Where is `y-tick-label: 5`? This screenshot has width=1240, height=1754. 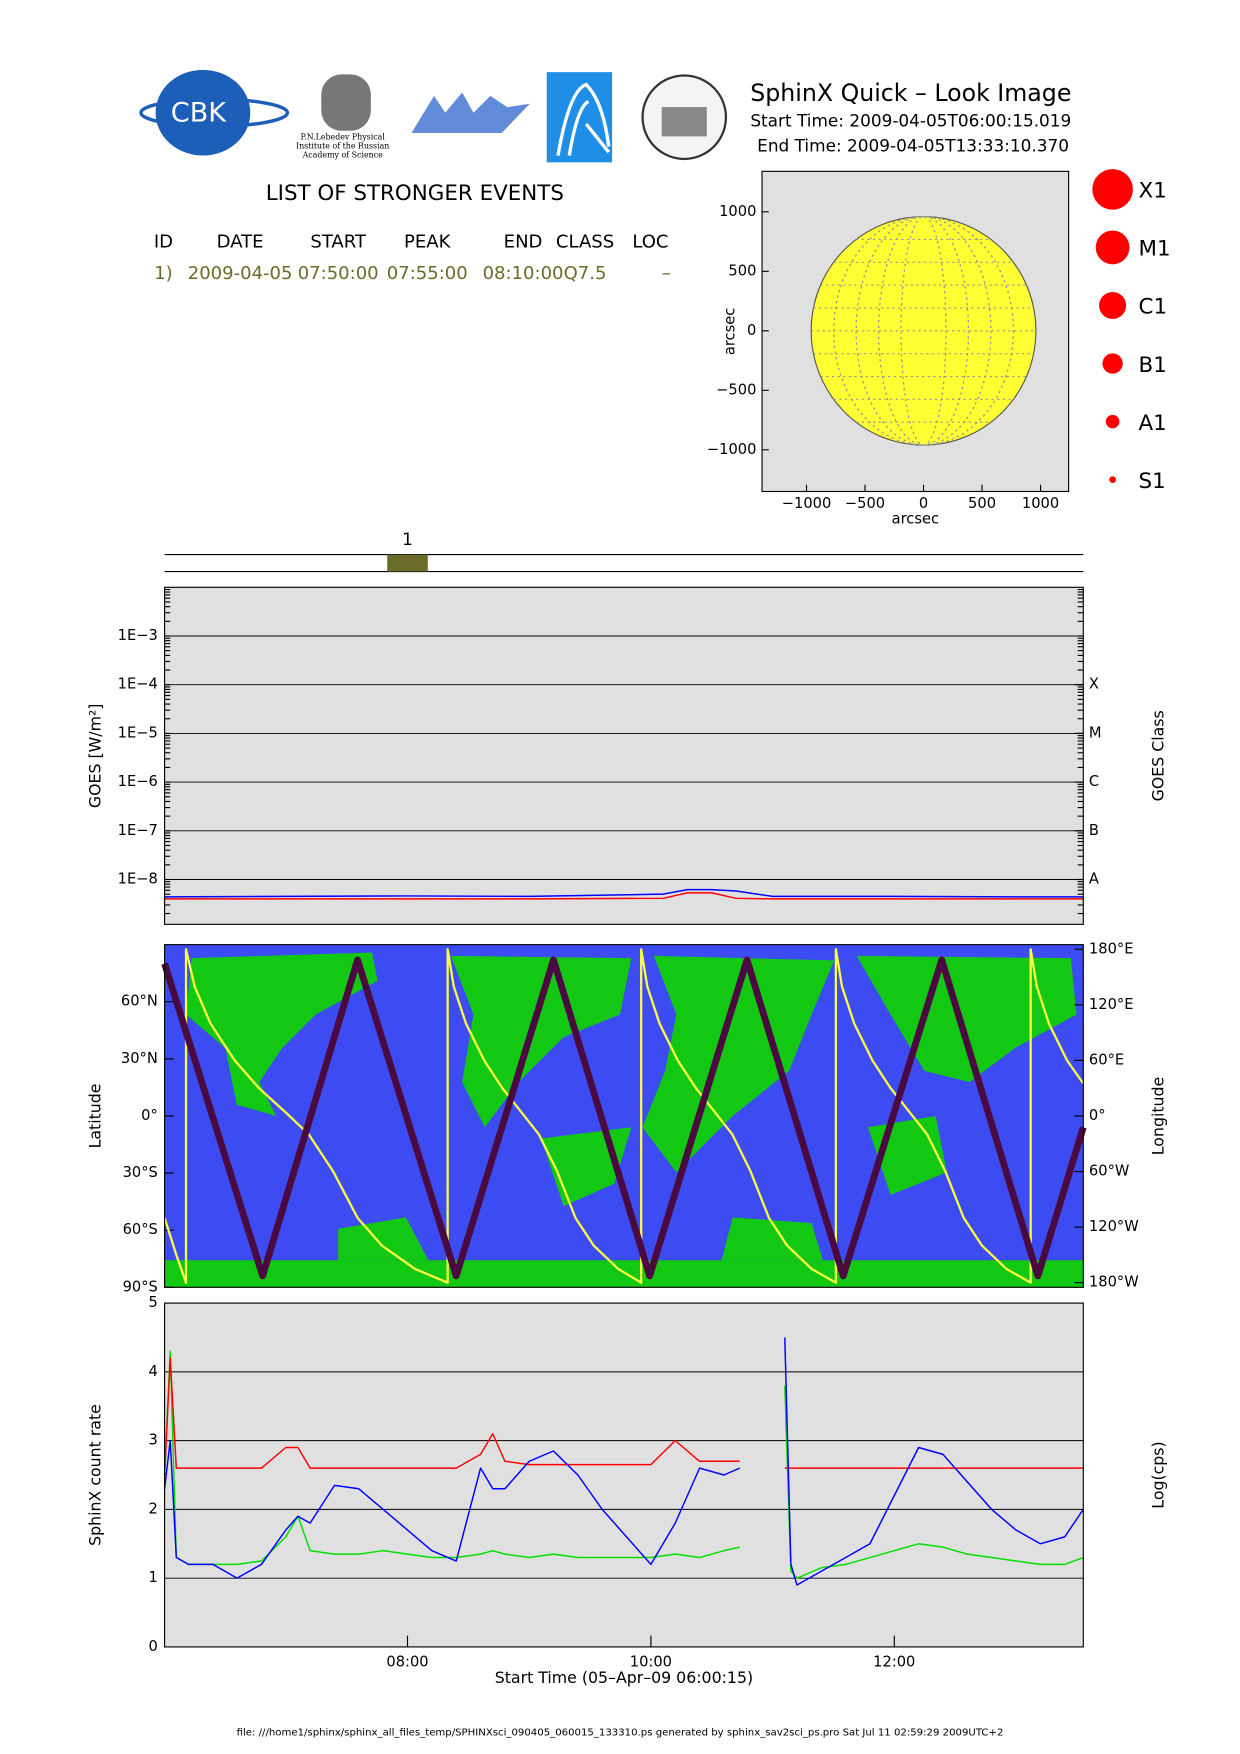
y-tick-label: 5 is located at coordinates (152, 1302).